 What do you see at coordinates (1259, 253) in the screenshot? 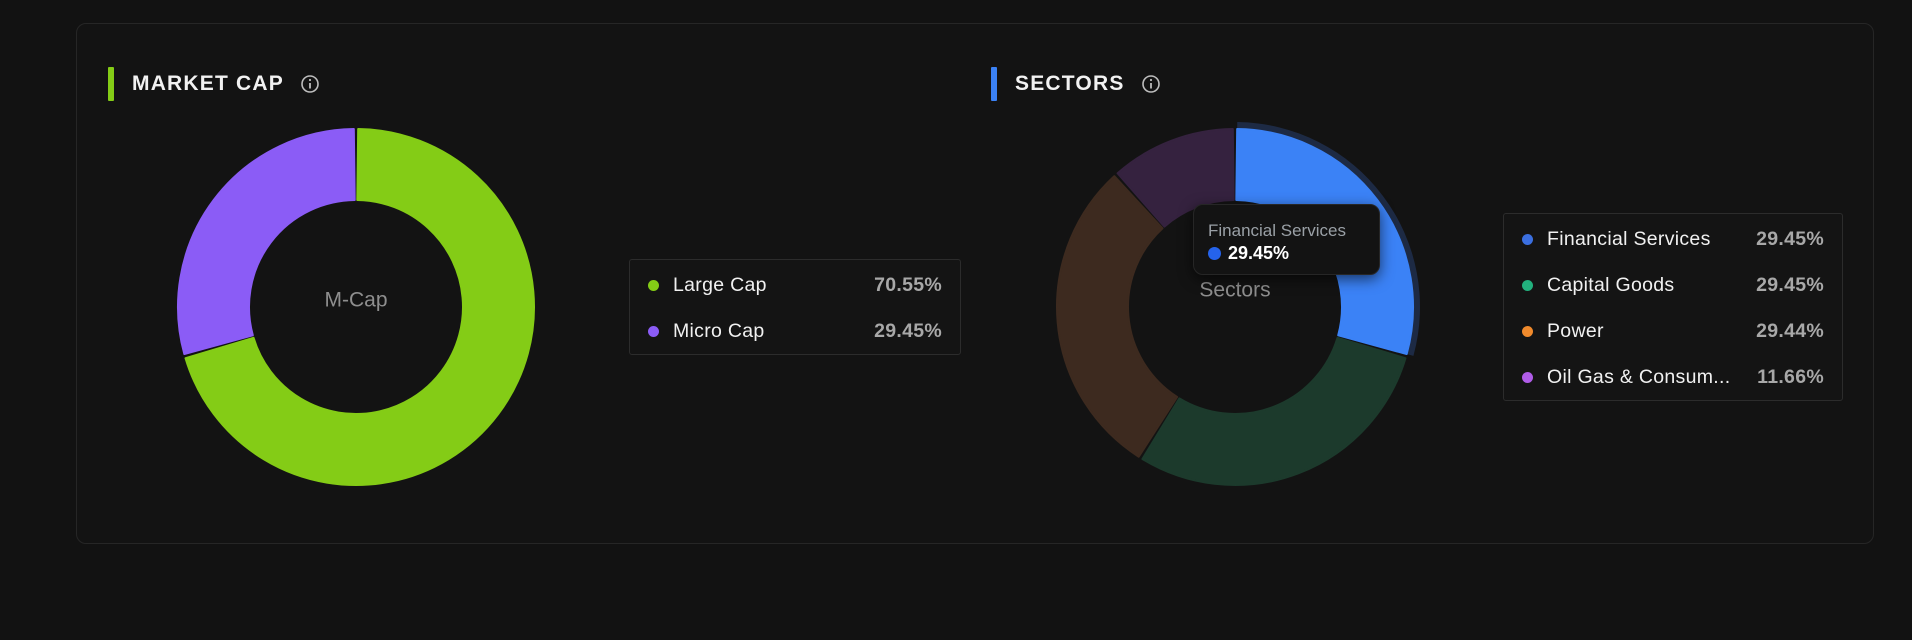
I see `tooltip-value: 29.45%` at bounding box center [1259, 253].